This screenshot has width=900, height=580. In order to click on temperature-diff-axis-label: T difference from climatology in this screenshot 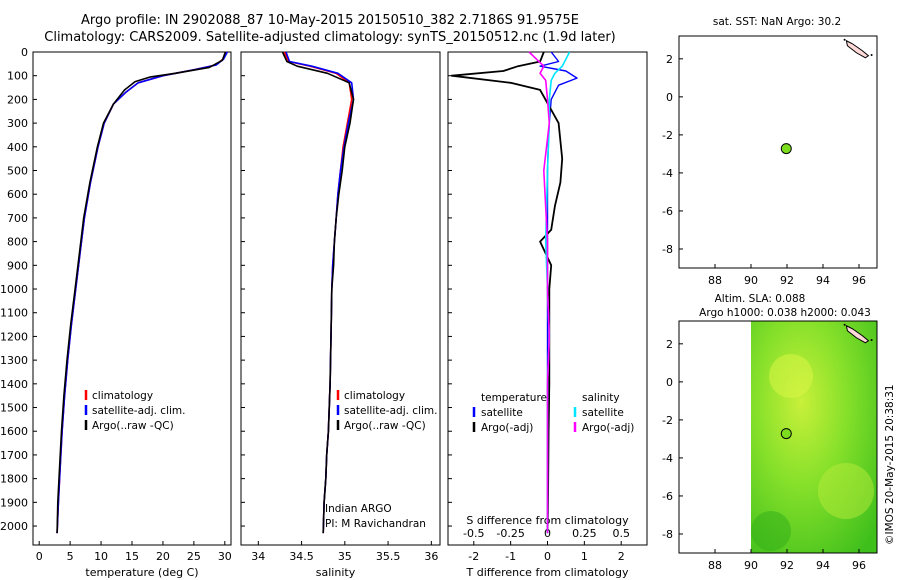, I will do `click(547, 572)`.